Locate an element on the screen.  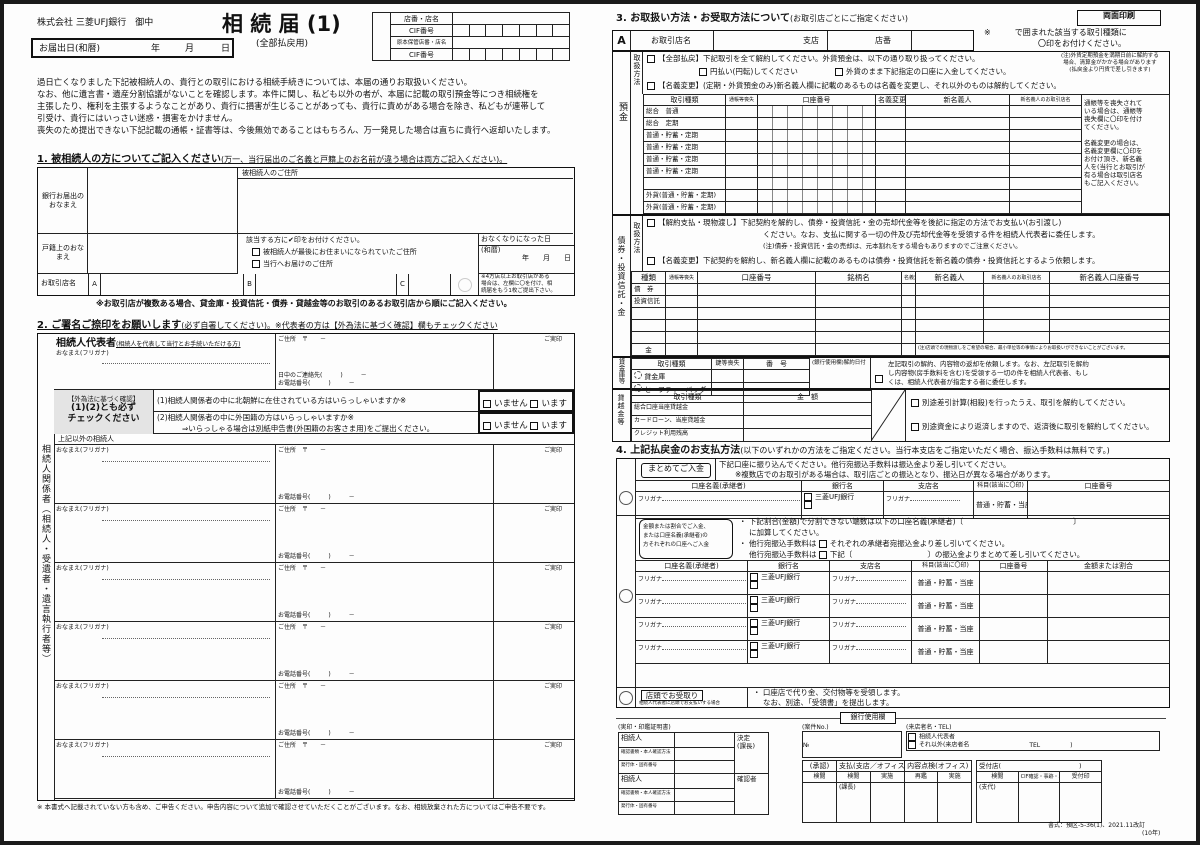
koseki-name-input is located at coordinates (163, 254).